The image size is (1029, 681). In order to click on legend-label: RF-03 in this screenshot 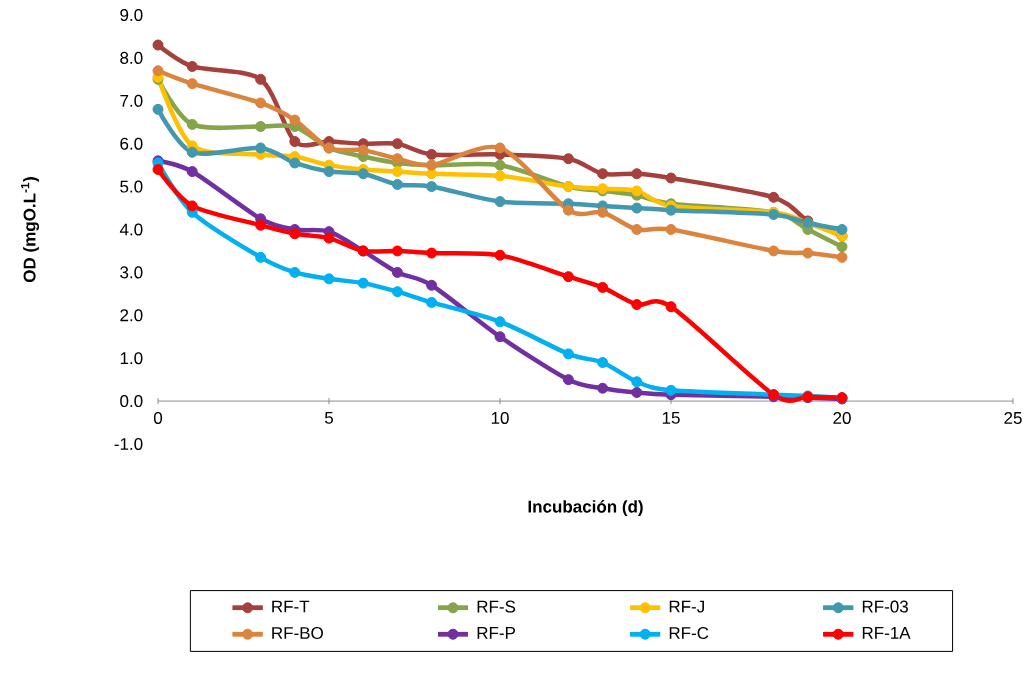, I will do `click(885, 606)`.